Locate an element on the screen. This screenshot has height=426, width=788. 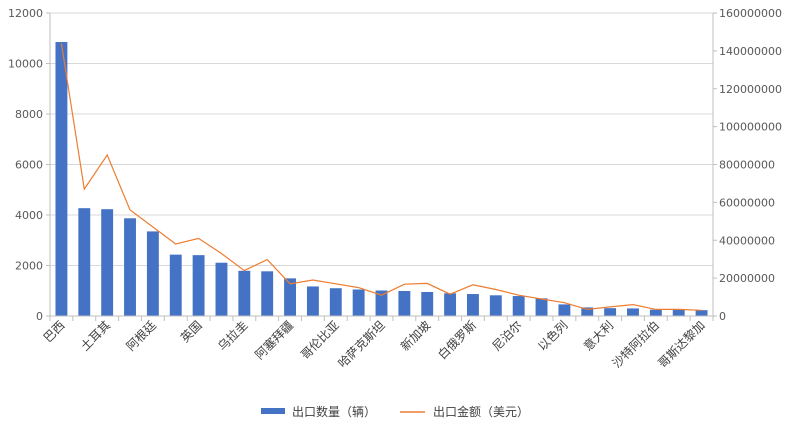
category-label: 阿根廷 is located at coordinates (141, 335).